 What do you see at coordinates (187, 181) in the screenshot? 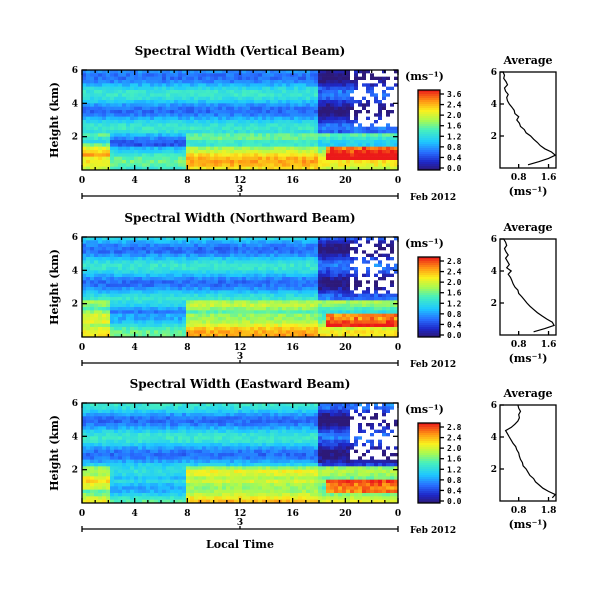
I see `x-tick-label: 8` at bounding box center [187, 181].